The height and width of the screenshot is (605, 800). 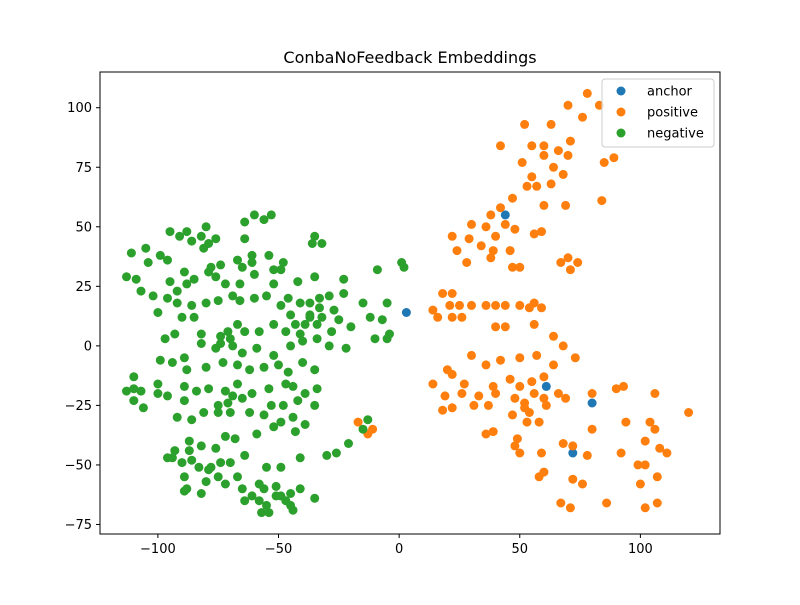 I want to click on legend-marker-positive, so click(x=621, y=112).